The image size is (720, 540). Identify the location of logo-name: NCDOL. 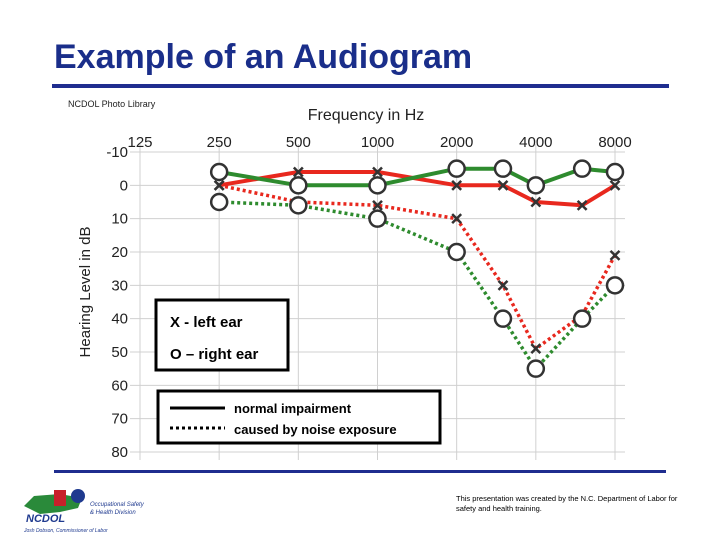
(45, 519).